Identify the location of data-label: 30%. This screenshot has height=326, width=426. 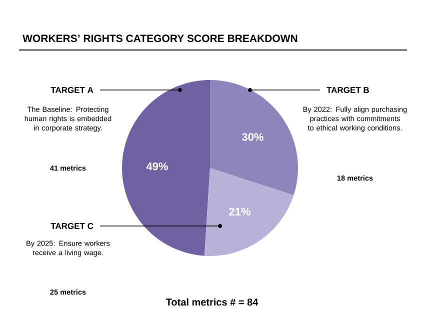
(253, 137).